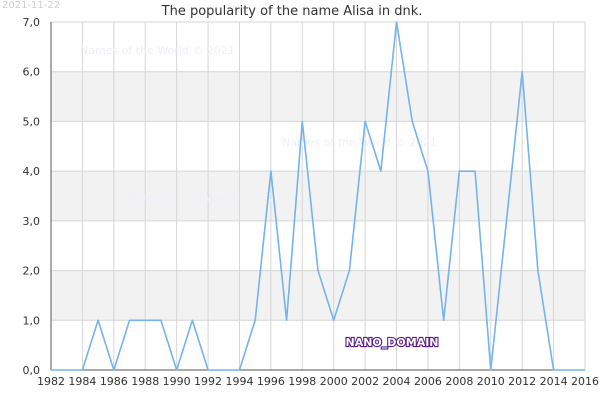 This screenshot has width=600, height=400. I want to click on y-tick-label: 2,0, so click(32, 271).